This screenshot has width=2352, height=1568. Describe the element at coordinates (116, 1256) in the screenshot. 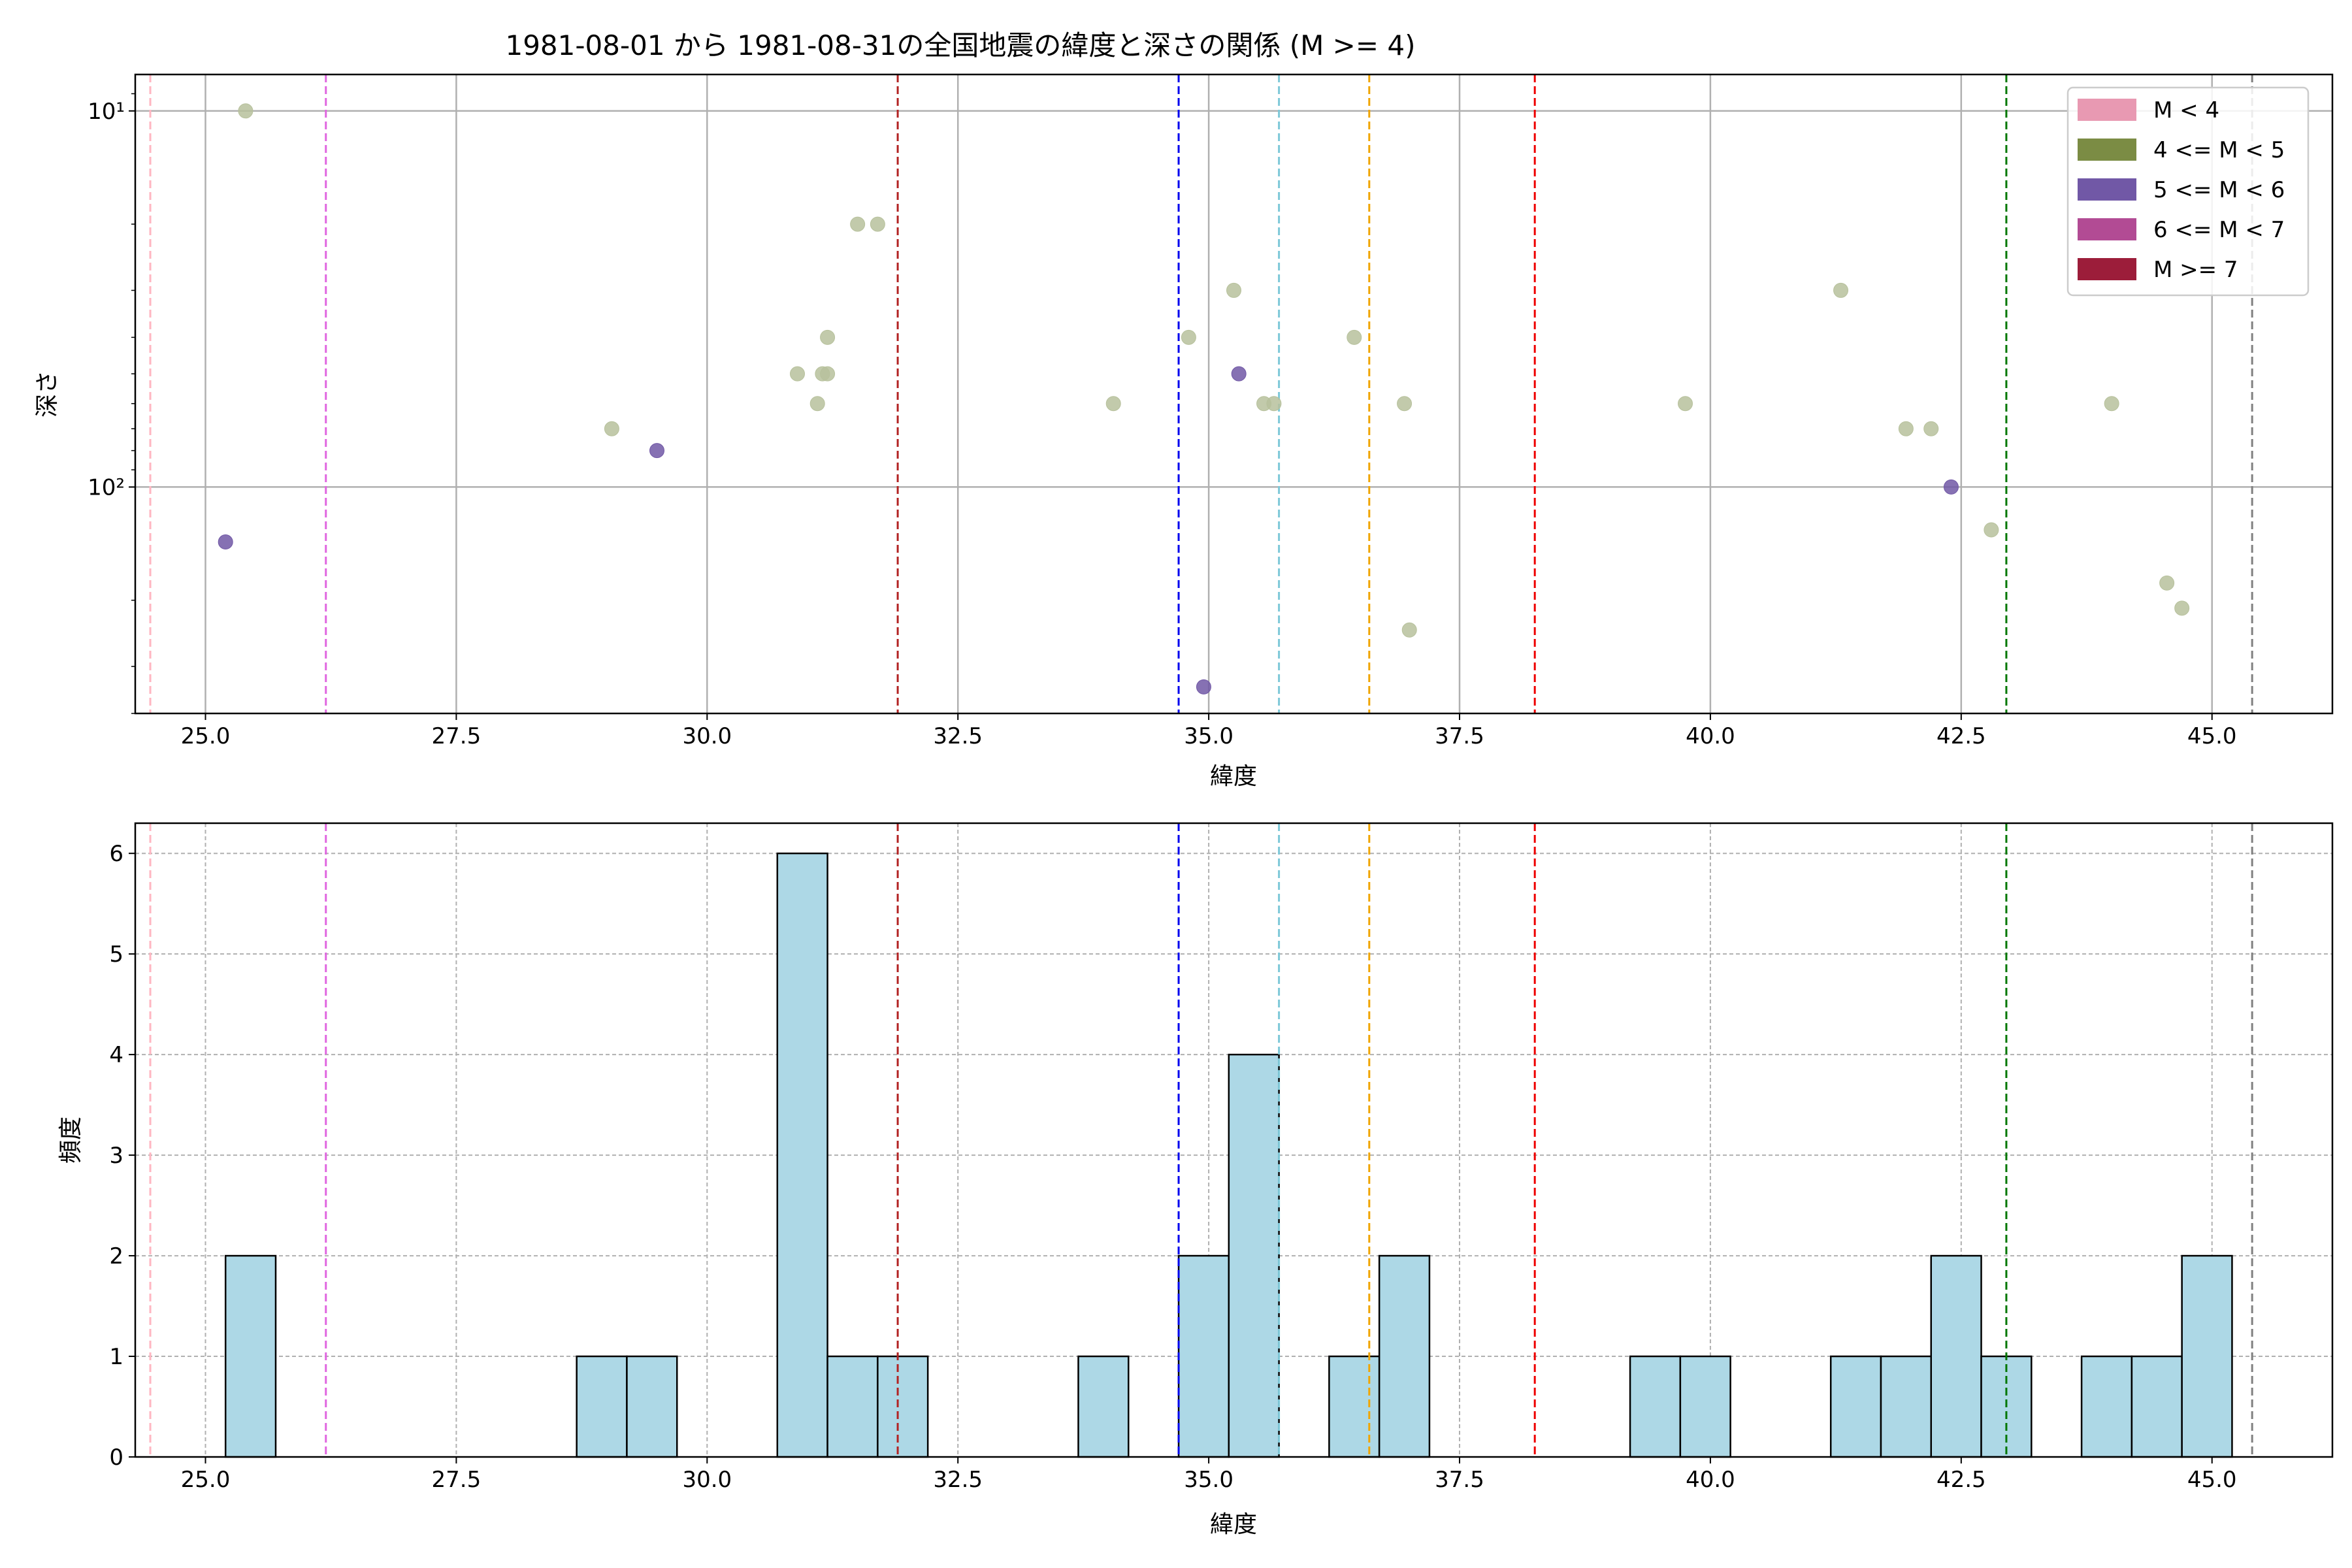

I see `histogram-y-tick-label: 2` at that location.